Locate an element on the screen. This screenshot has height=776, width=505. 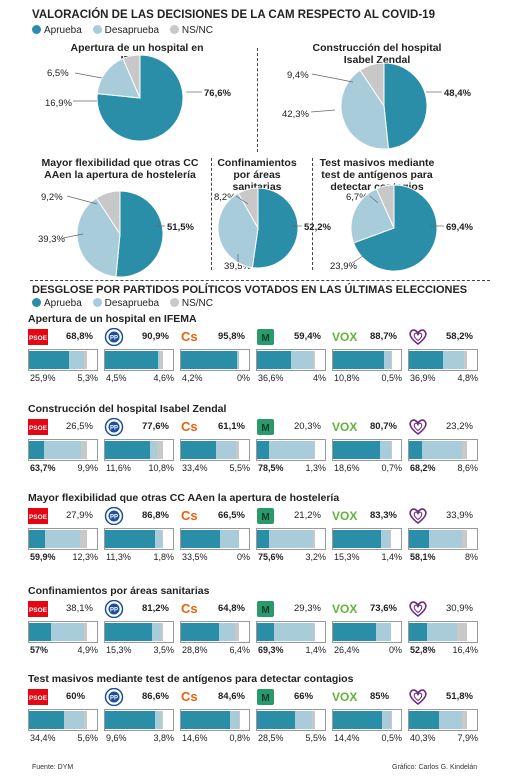
disapprove-value: 18,6% is located at coordinates (347, 468).